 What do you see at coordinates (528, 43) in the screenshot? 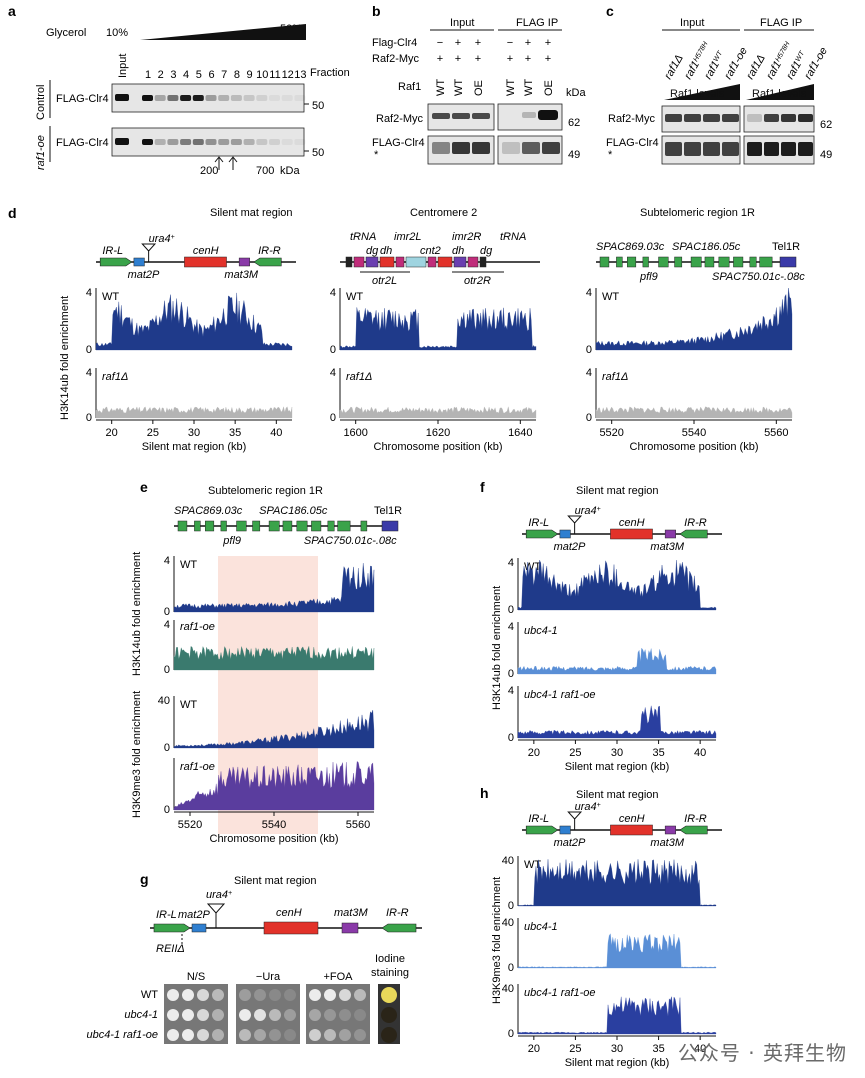
I see `sign-flag-4: +` at bounding box center [528, 43].